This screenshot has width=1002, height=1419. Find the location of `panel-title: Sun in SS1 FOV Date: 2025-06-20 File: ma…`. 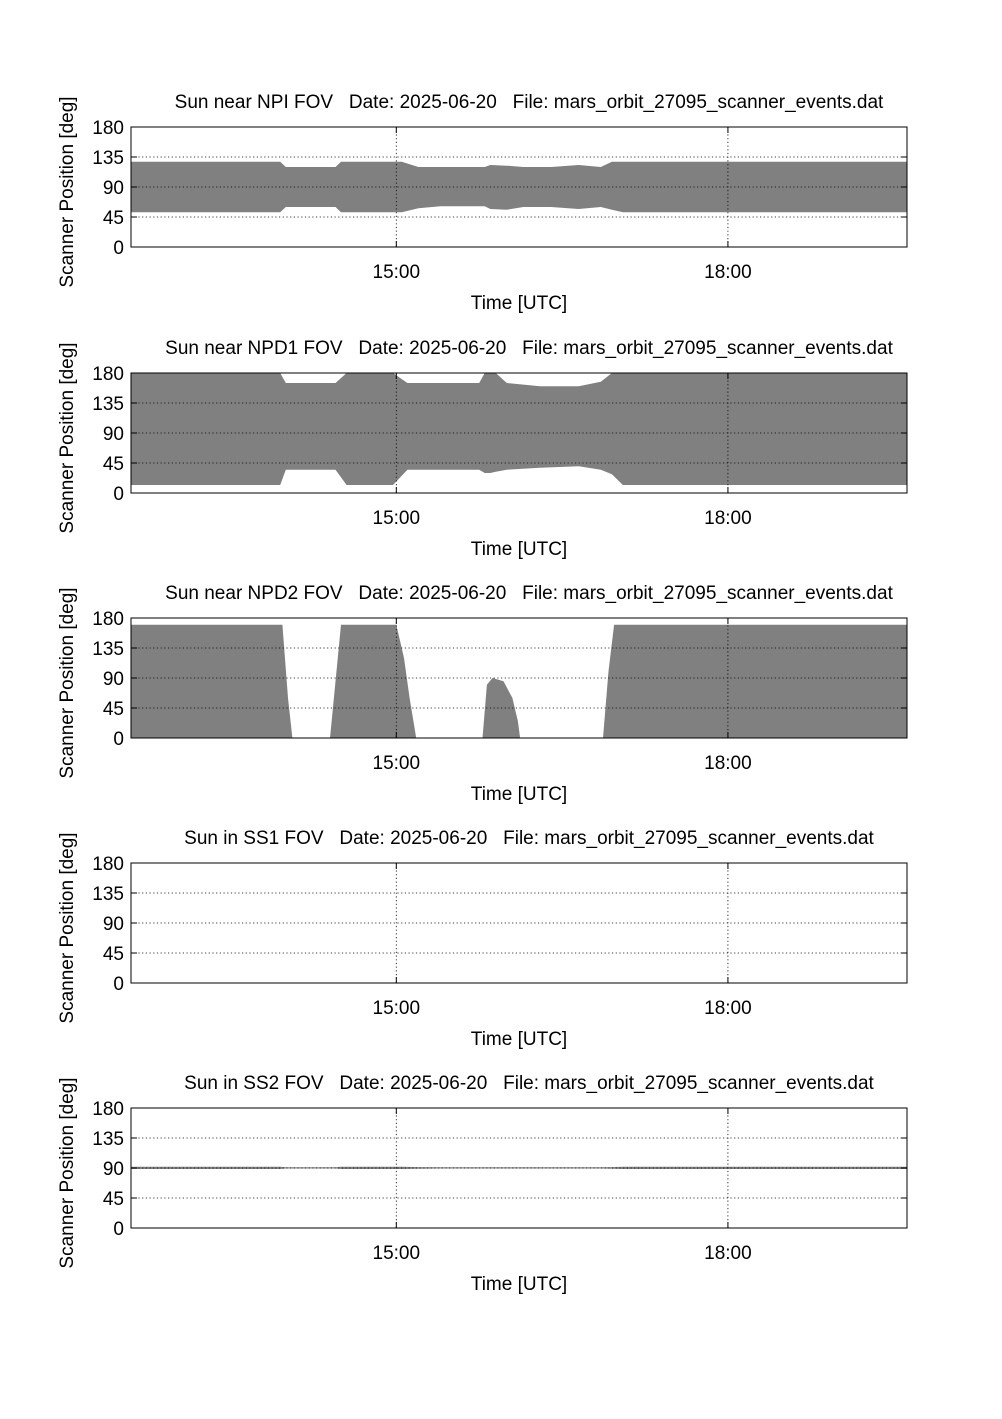

panel-title: Sun in SS1 FOV Date: 2025-06-20 File: ma… is located at coordinates (529, 838).